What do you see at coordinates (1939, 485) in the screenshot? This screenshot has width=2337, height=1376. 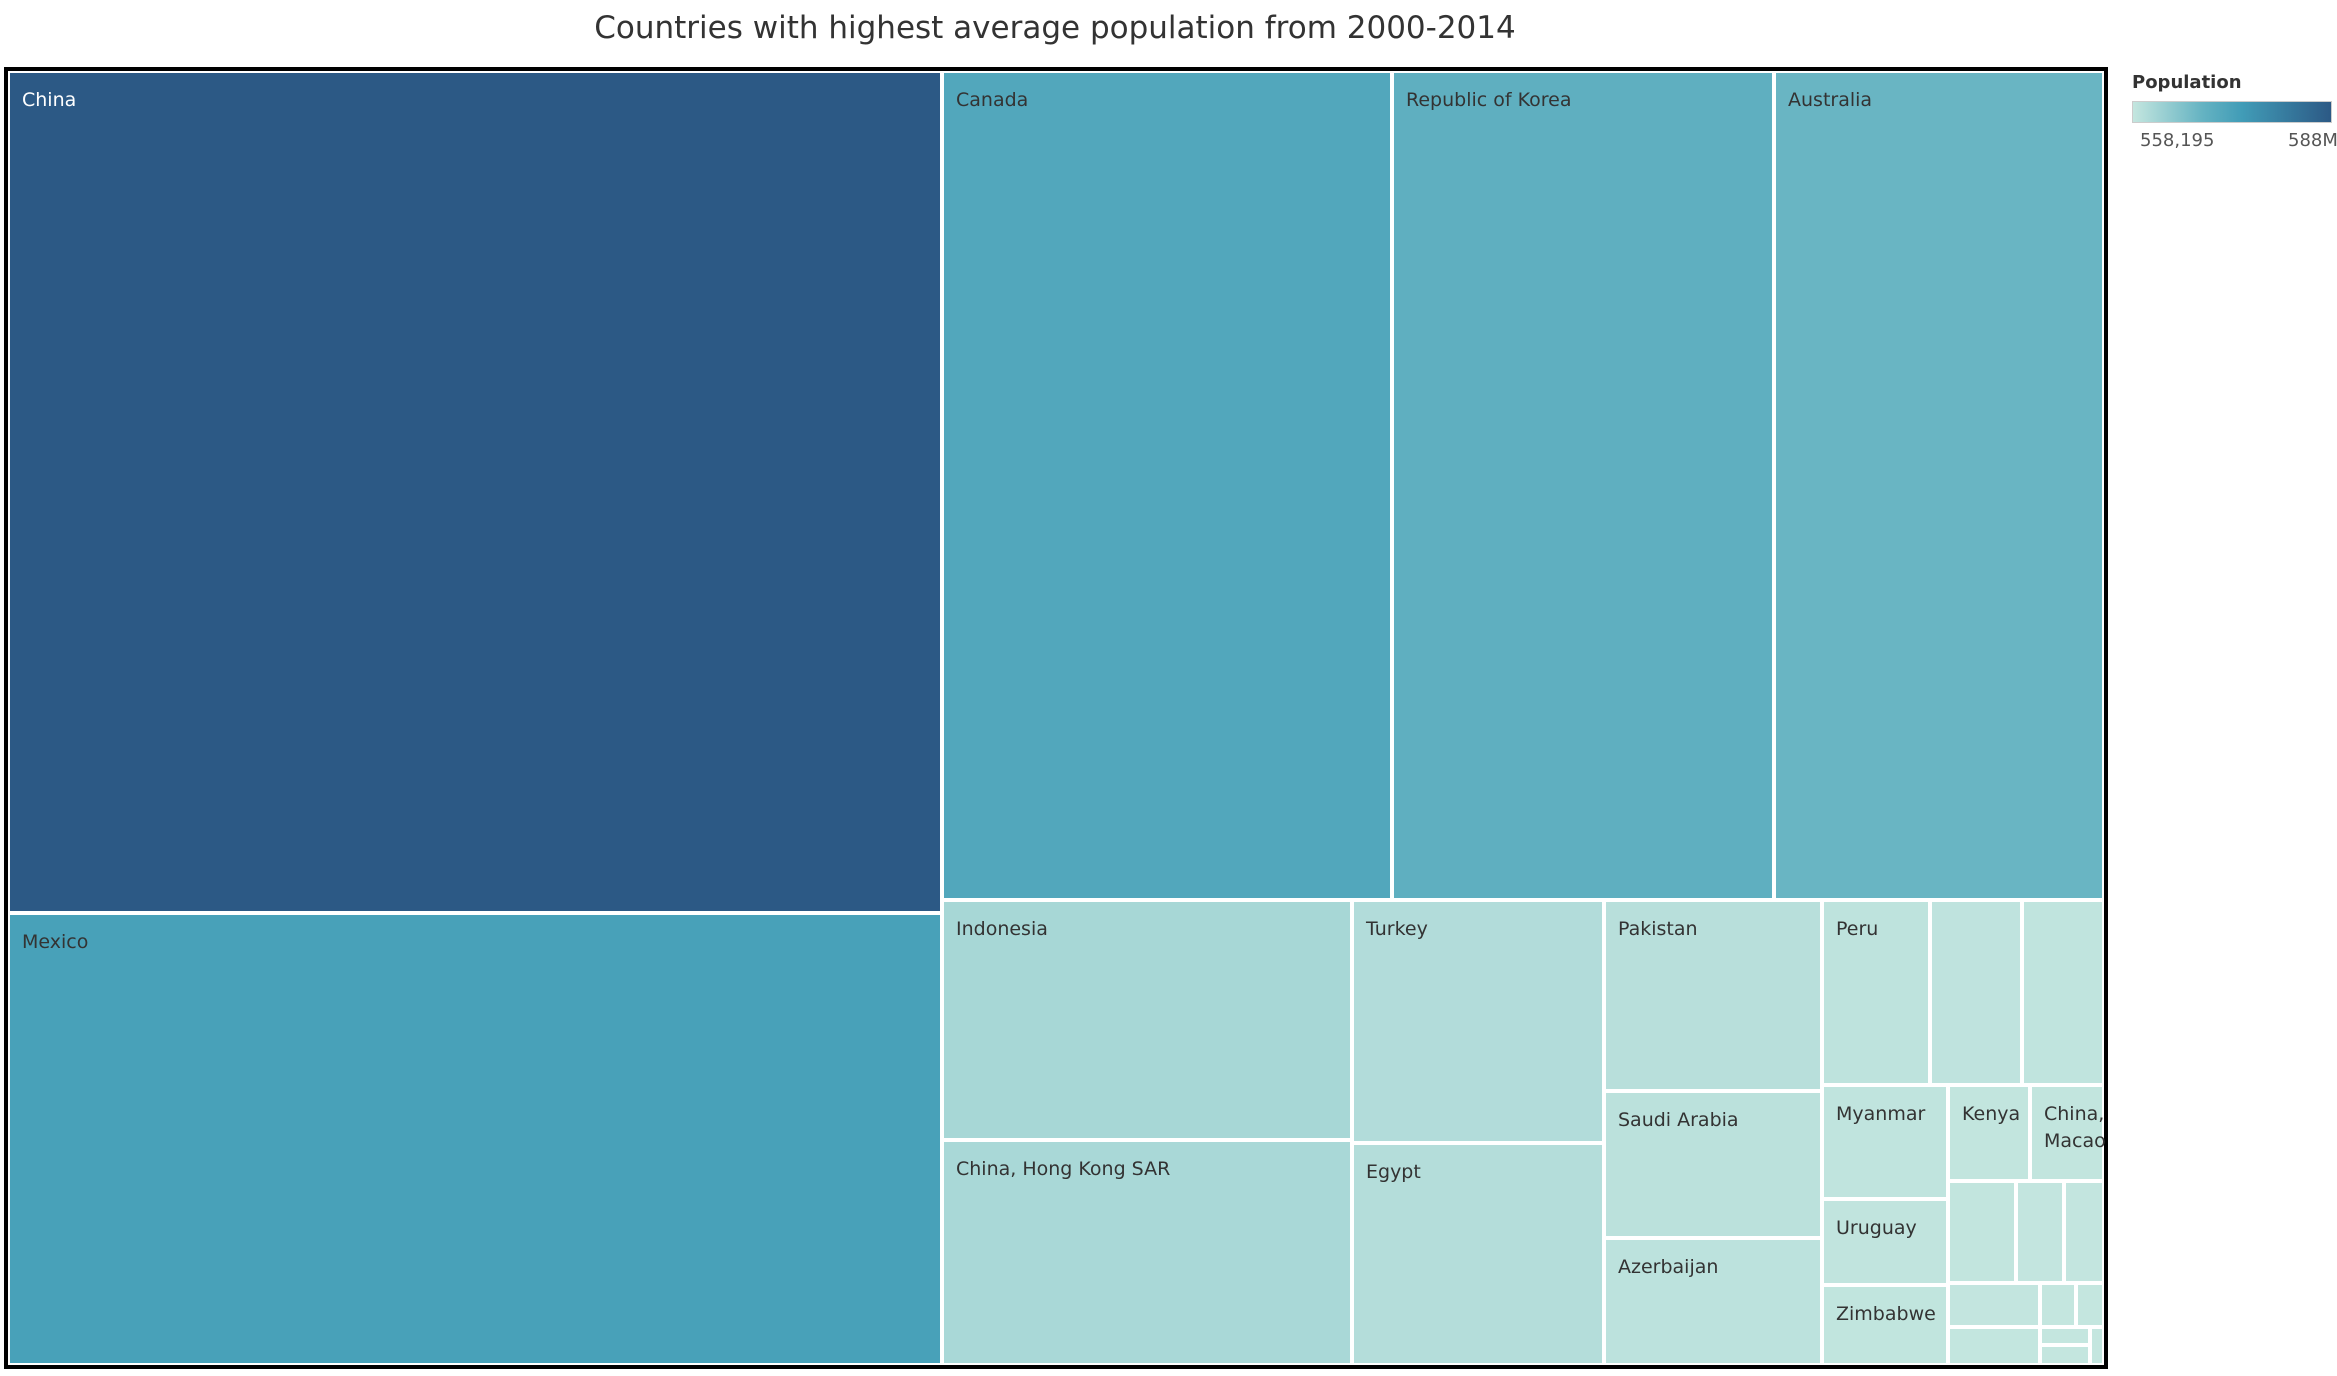 I see `treemap-cell: Australia` at bounding box center [1939, 485].